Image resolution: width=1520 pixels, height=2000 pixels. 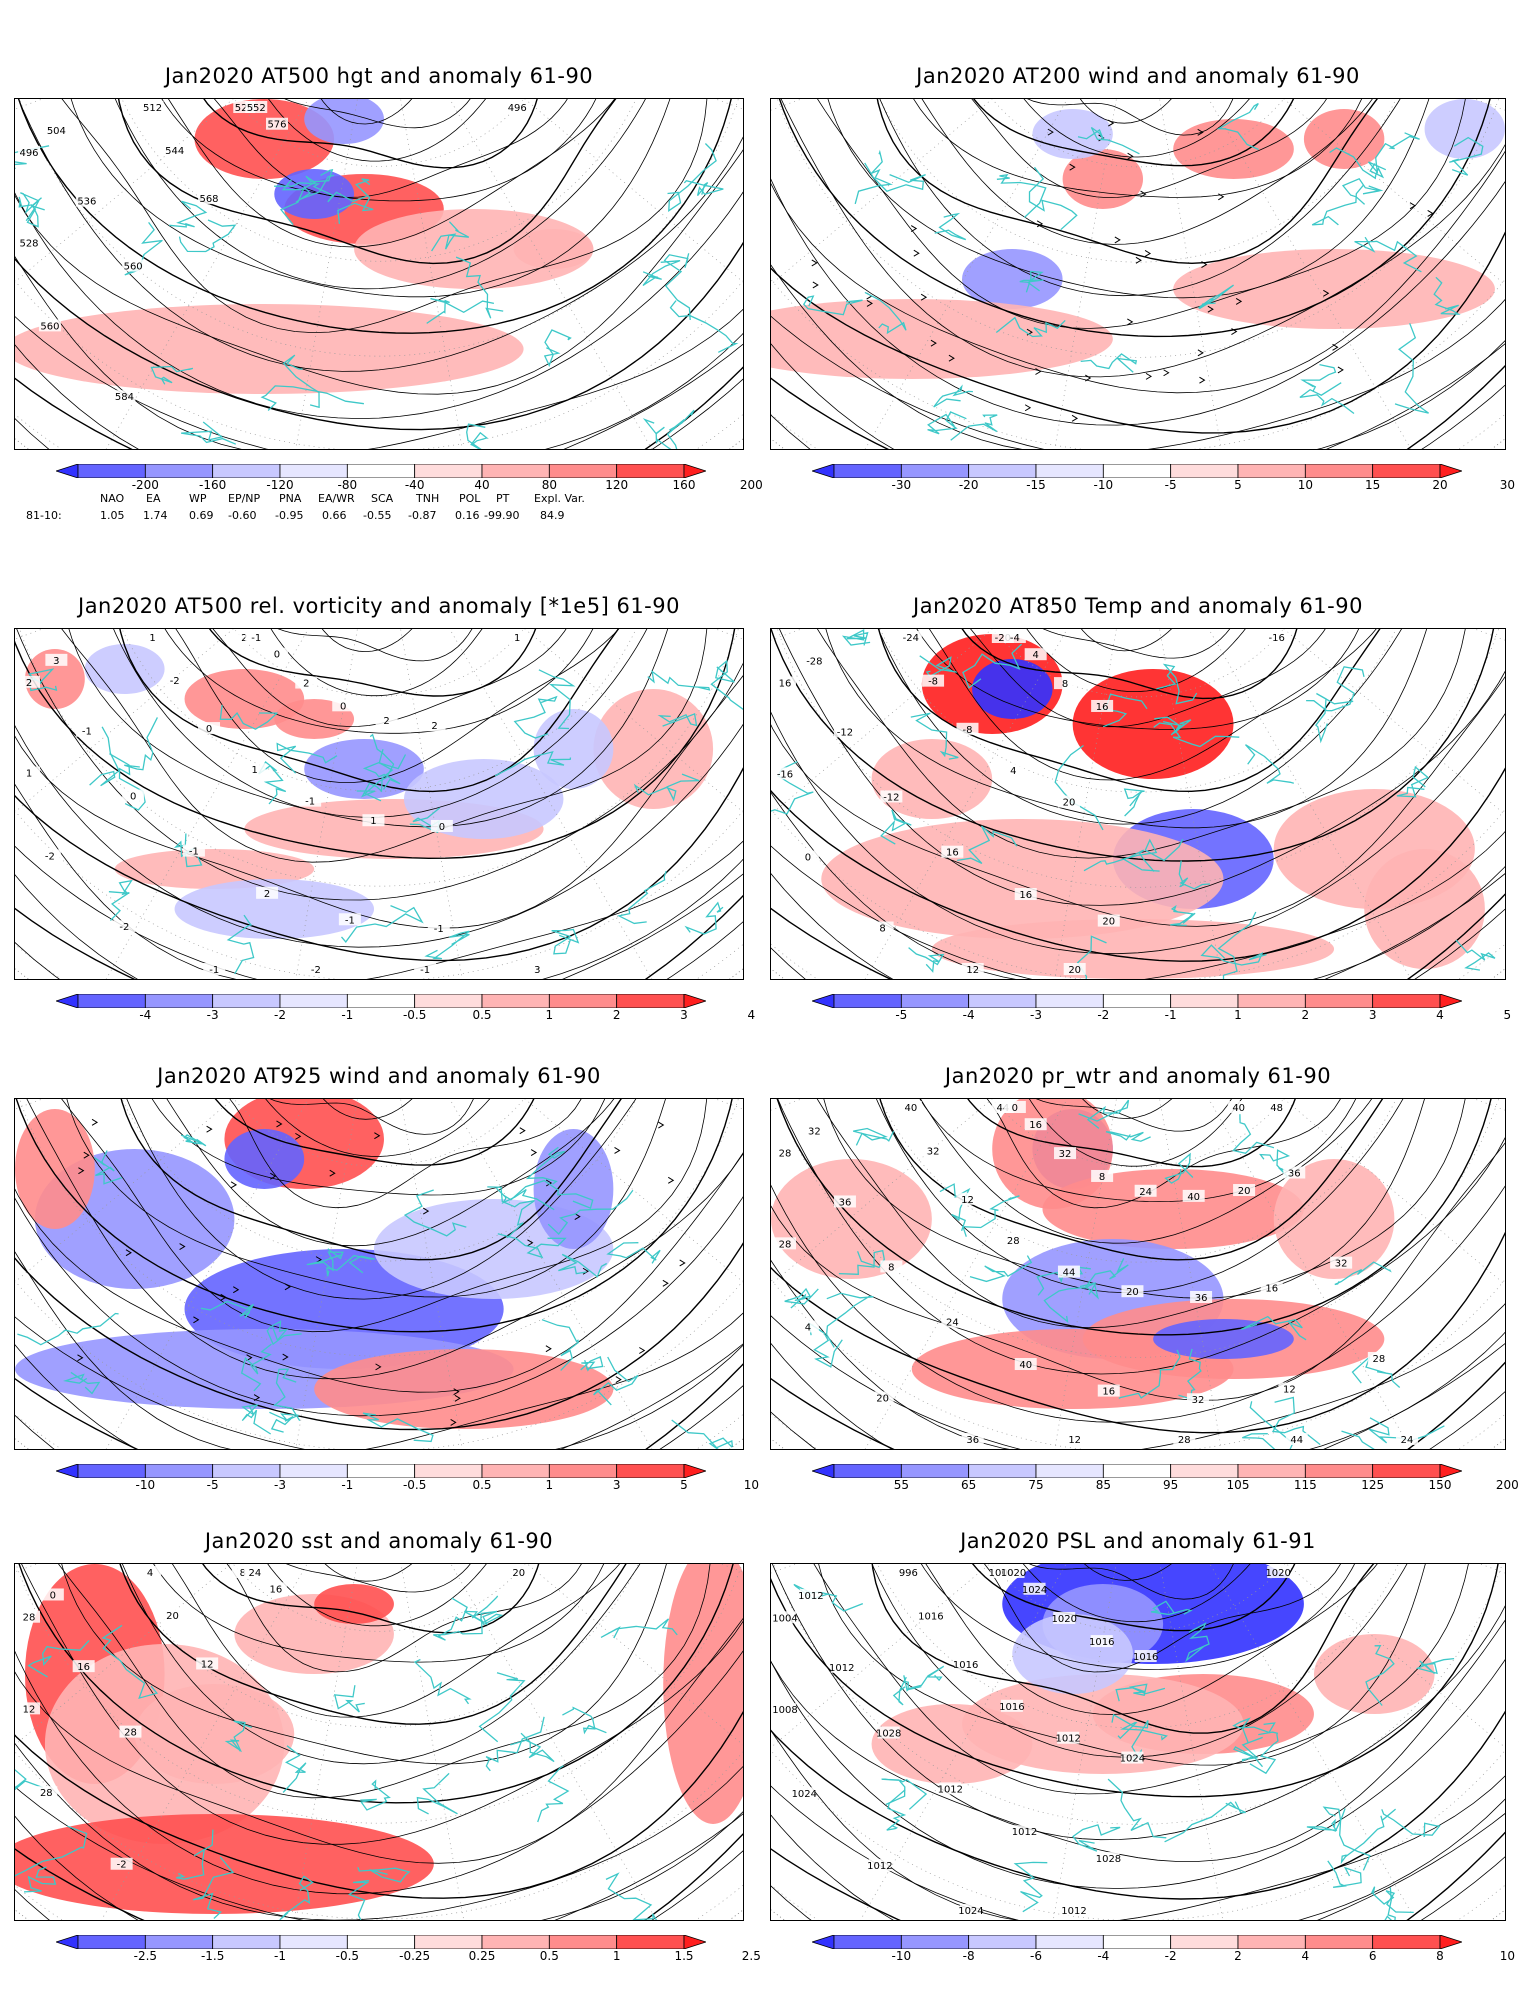 What do you see at coordinates (482, 1485) in the screenshot?
I see `colorbar-tick-label: 0.5` at bounding box center [482, 1485].